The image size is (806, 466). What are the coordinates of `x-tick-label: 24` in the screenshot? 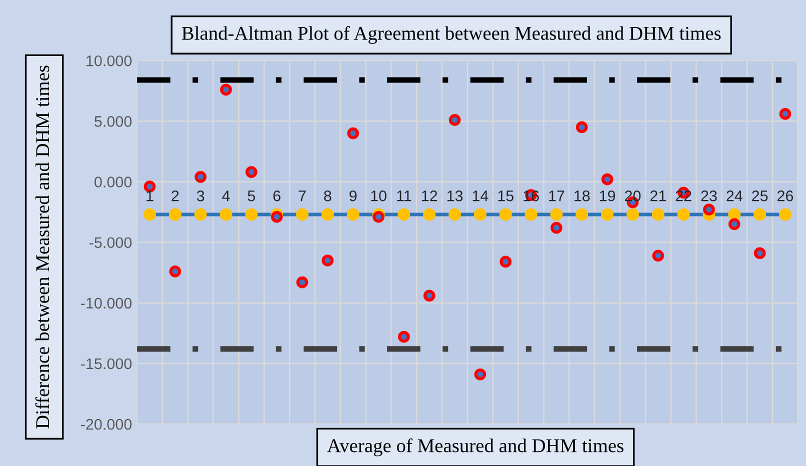 It's located at (734, 196).